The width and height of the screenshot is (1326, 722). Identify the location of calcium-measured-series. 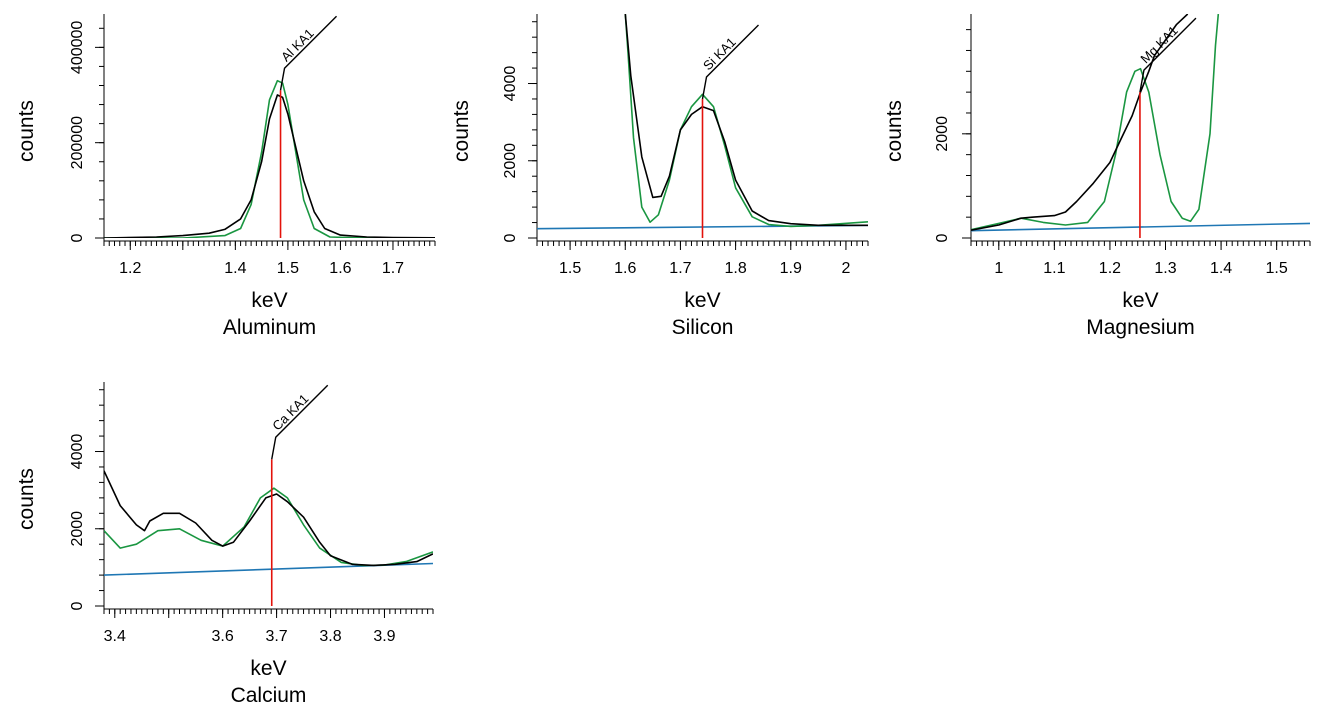
(268, 518).